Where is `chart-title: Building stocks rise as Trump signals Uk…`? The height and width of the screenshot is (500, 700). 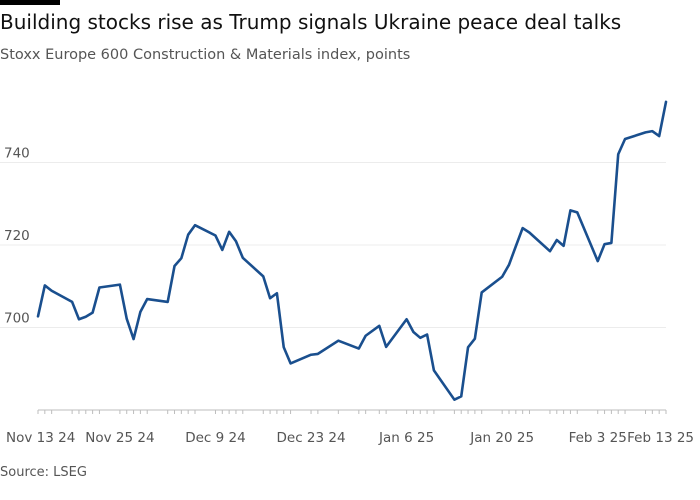 chart-title: Building stocks rise as Trump signals Uk… is located at coordinates (311, 22).